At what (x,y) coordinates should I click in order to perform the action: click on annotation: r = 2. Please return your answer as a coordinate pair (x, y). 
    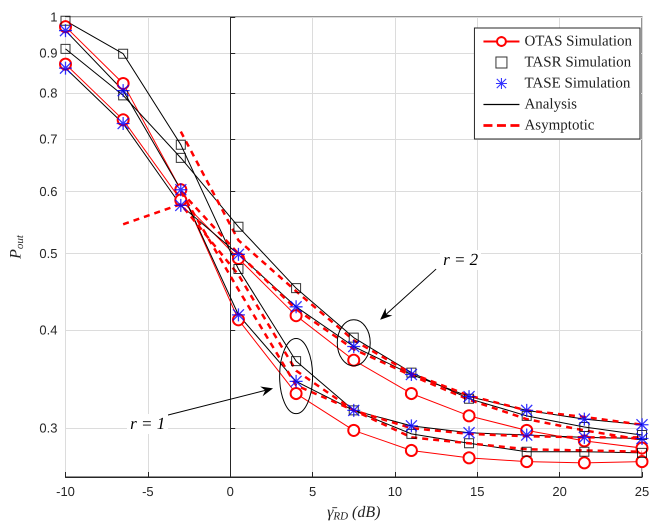
    Looking at the image, I should click on (461, 260).